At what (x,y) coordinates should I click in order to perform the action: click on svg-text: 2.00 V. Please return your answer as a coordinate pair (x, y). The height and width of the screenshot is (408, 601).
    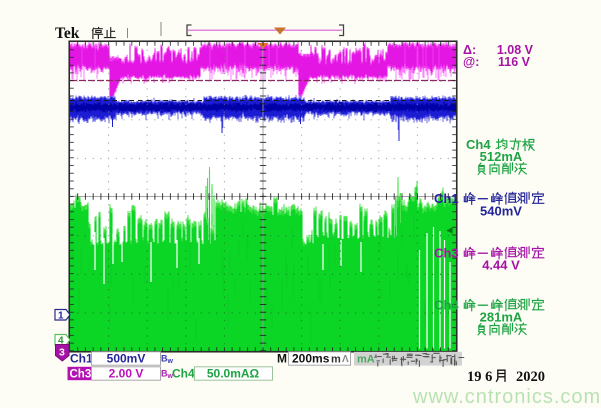
    Looking at the image, I should click on (126, 374).